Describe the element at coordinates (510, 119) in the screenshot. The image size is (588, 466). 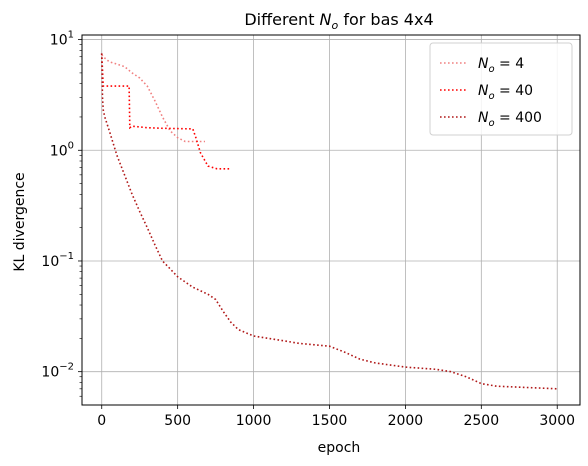
I see `legend-label: No = 400` at that location.